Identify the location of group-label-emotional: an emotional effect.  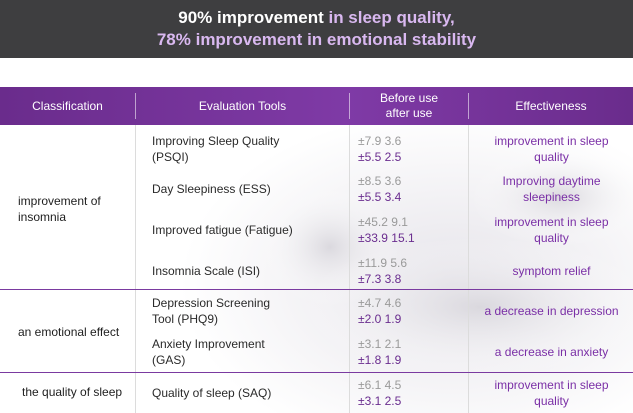
(69, 332).